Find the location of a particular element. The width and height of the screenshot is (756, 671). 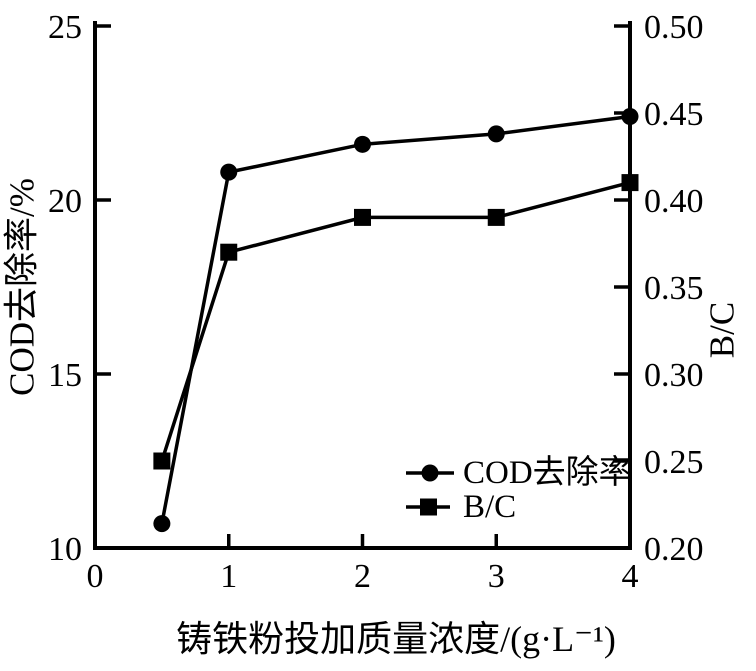

x-tick-label: 2 is located at coordinates (362, 576).